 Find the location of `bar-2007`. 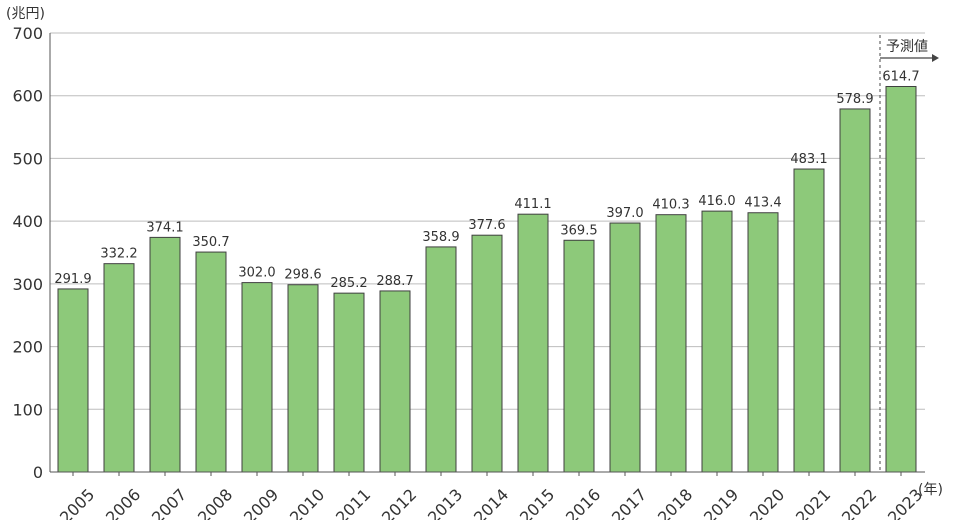

bar-2007 is located at coordinates (165, 354).